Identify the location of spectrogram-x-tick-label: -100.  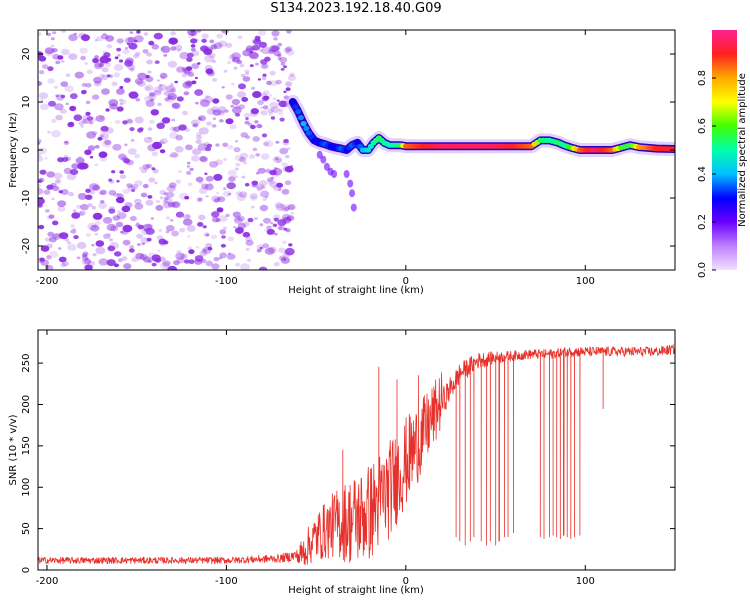
(226, 281).